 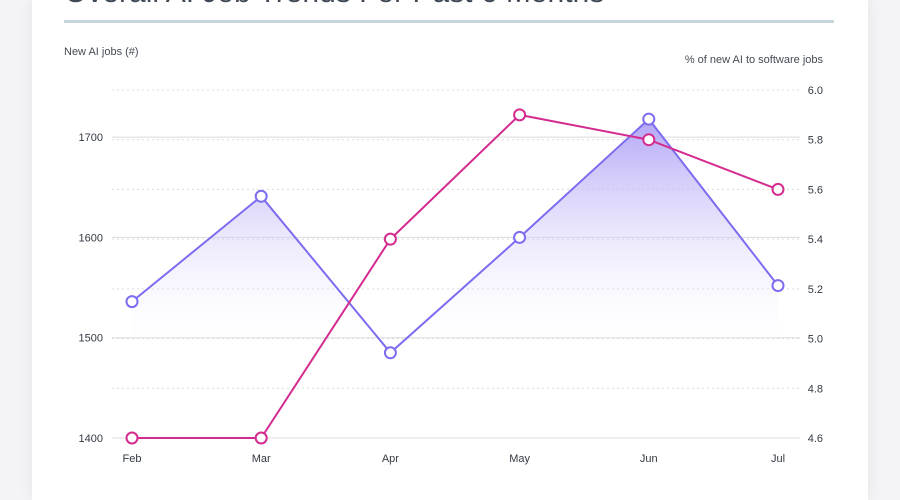 I want to click on right-tick-label: 5.0, so click(x=815, y=340).